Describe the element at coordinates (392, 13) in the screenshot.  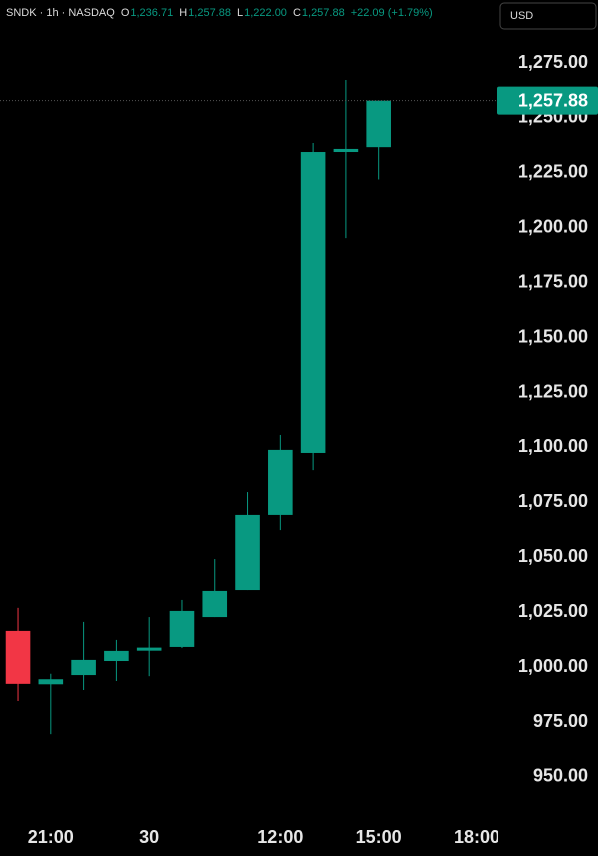
I see `header-change: +22.09 (+1.79%)` at that location.